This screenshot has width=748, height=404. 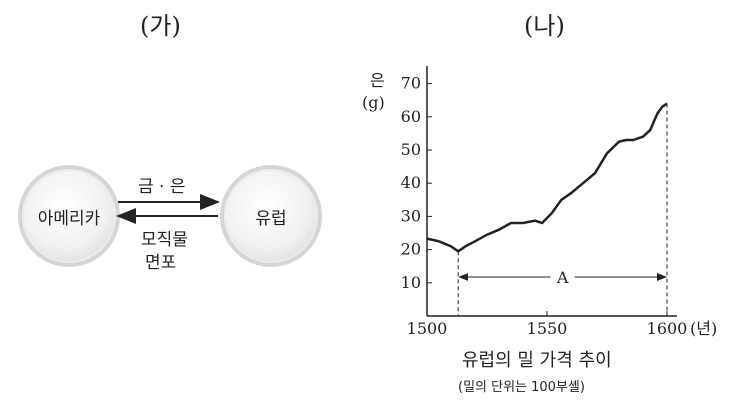 What do you see at coordinates (411, 149) in the screenshot?
I see `y-tick-label: 50` at bounding box center [411, 149].